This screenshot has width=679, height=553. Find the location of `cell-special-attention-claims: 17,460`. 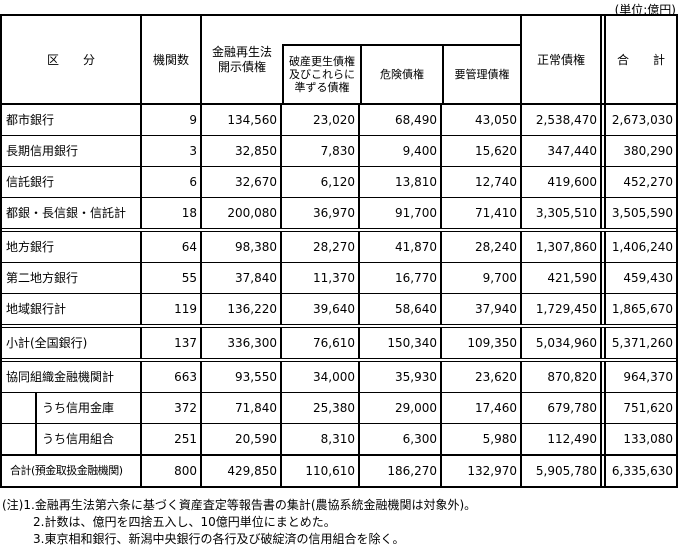

cell-special-attention-claims: 17,460 is located at coordinates (480, 408).